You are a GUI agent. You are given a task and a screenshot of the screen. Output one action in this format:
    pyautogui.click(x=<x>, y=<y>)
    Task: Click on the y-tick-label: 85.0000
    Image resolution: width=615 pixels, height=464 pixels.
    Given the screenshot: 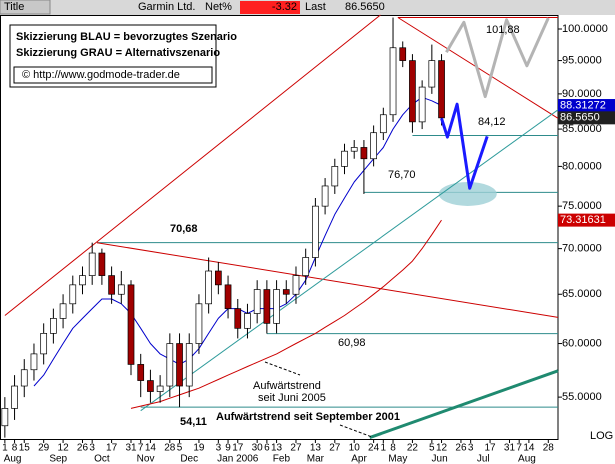 What is the action you would take?
    pyautogui.click(x=582, y=129)
    